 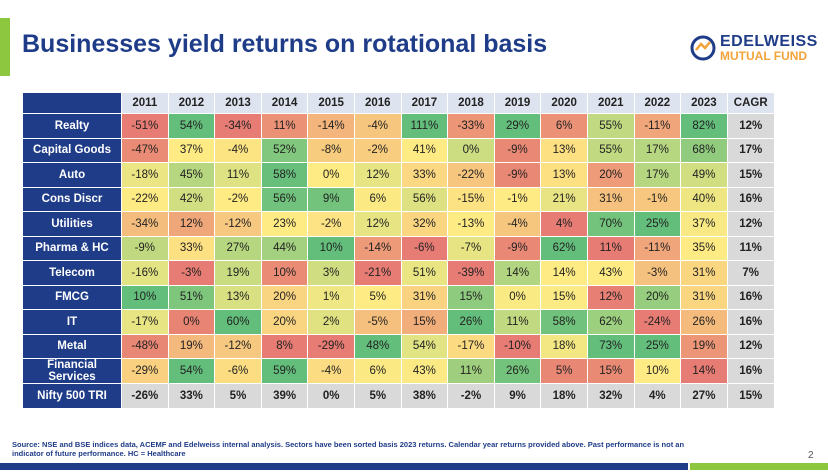 I want to click on return-cell: 52%, so click(x=284, y=150).